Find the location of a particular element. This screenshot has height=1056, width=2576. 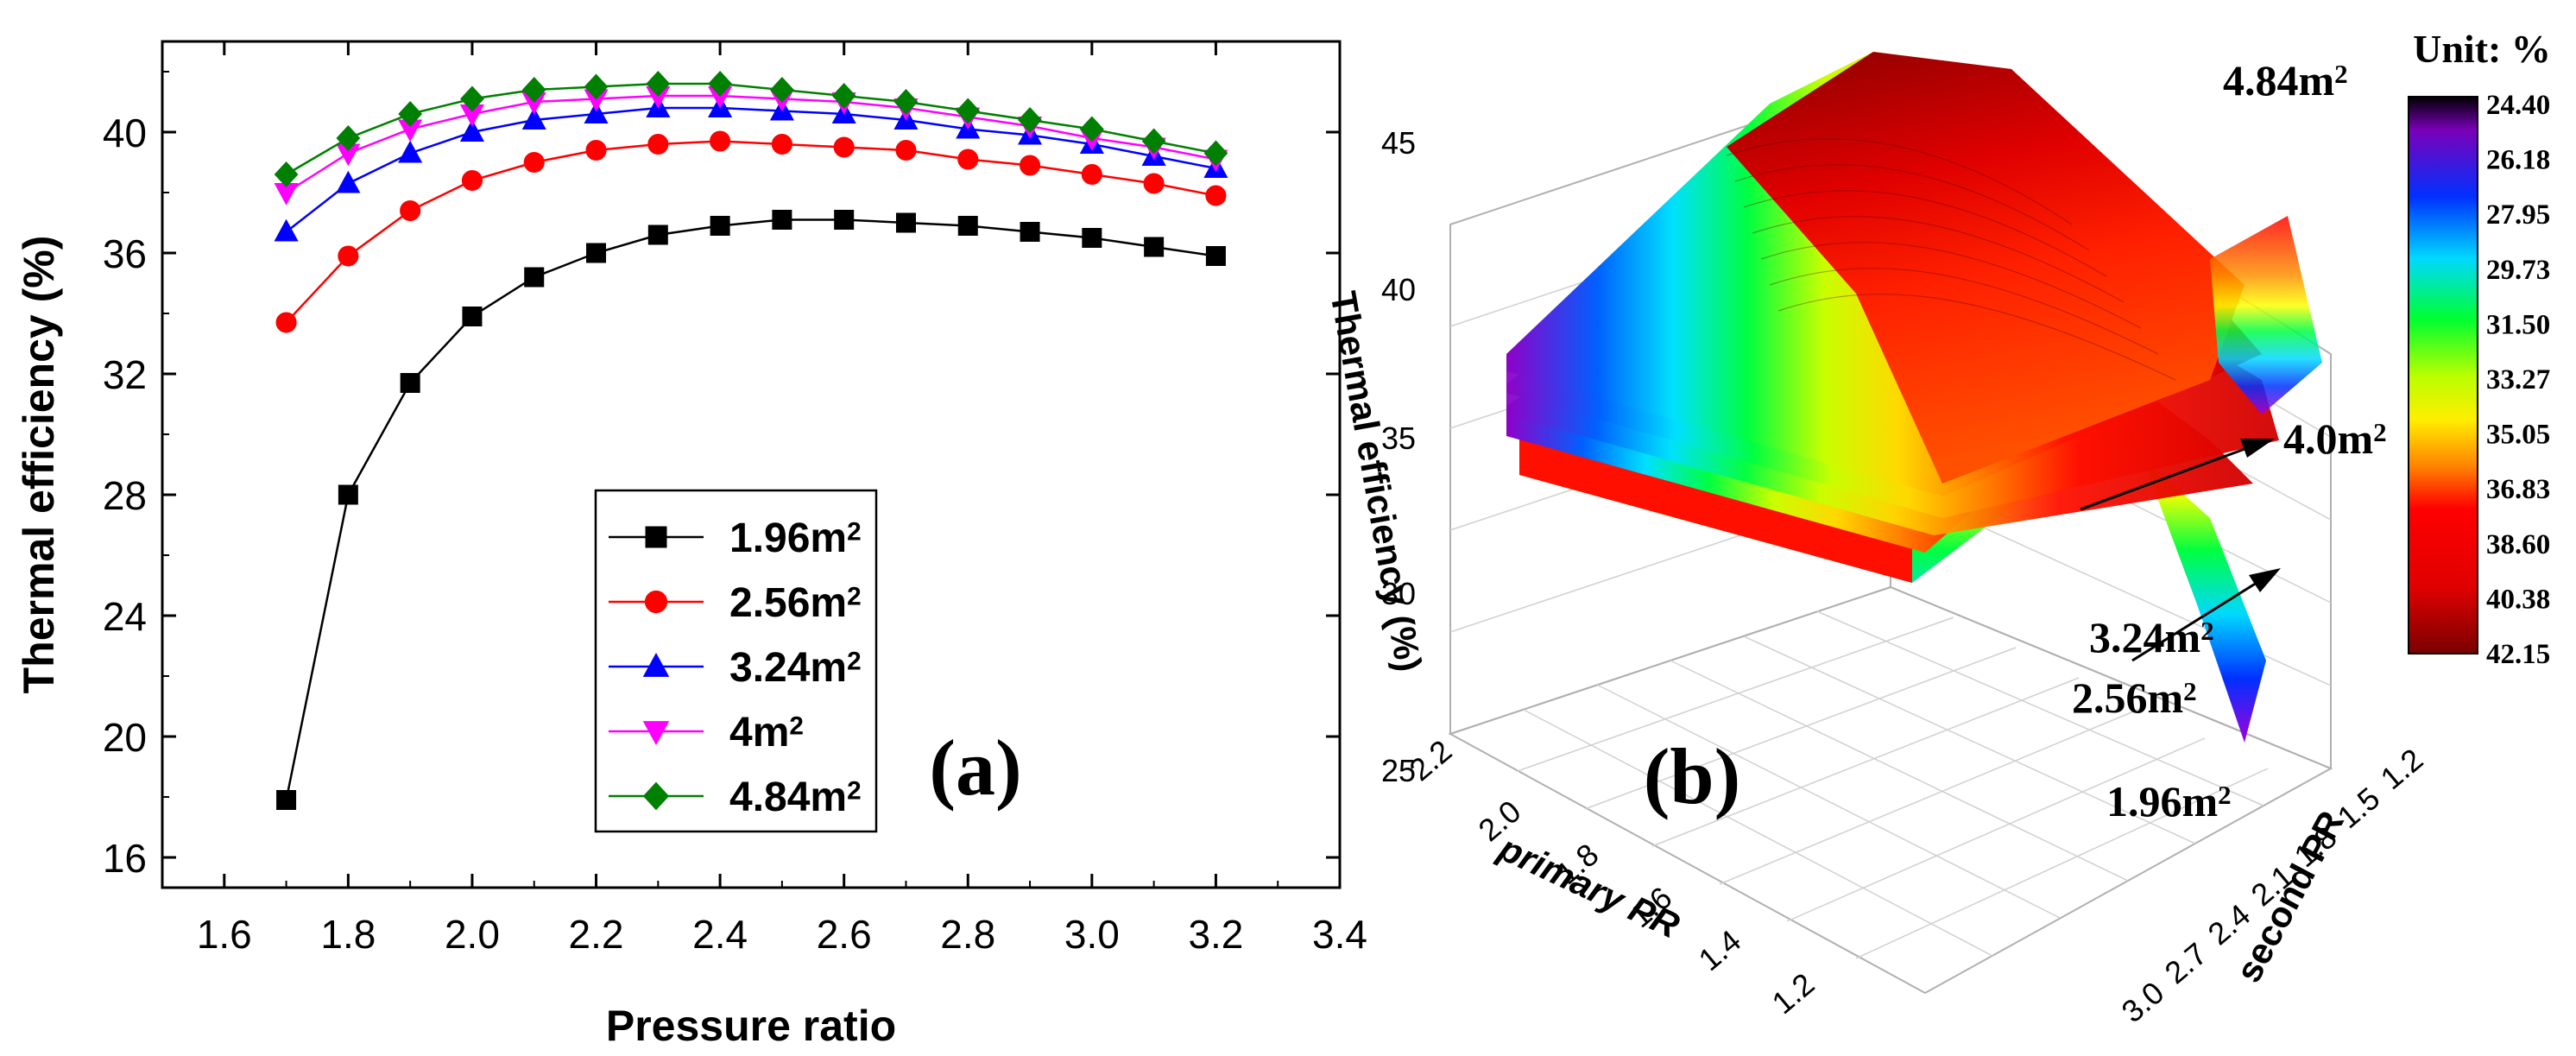

second-tick-label: 1.2 is located at coordinates (2402, 769).